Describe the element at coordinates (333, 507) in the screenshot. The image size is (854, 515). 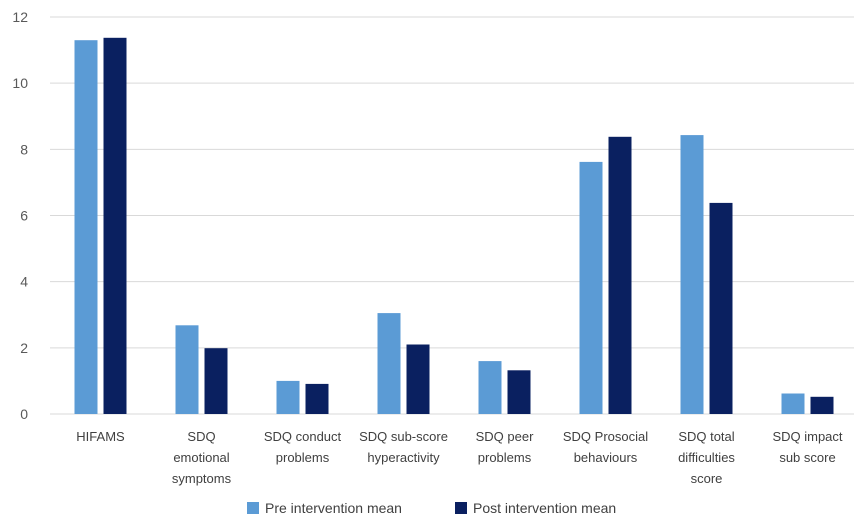
I see `legend-label: Pre intervention mean` at that location.